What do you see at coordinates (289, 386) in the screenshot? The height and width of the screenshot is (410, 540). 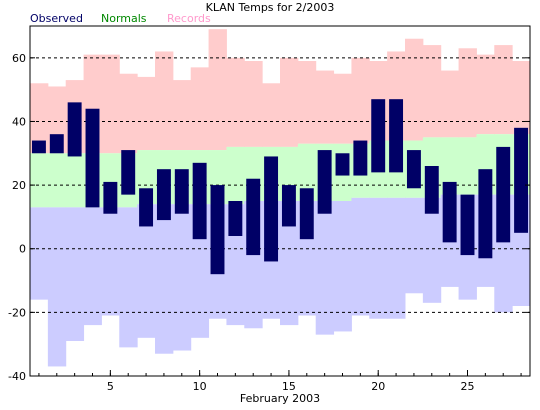 I see `x-tick-label: 15` at bounding box center [289, 386].